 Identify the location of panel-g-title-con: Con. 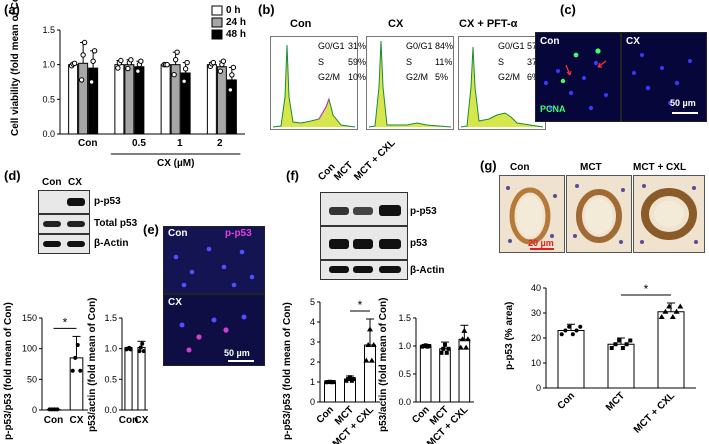
(520, 167).